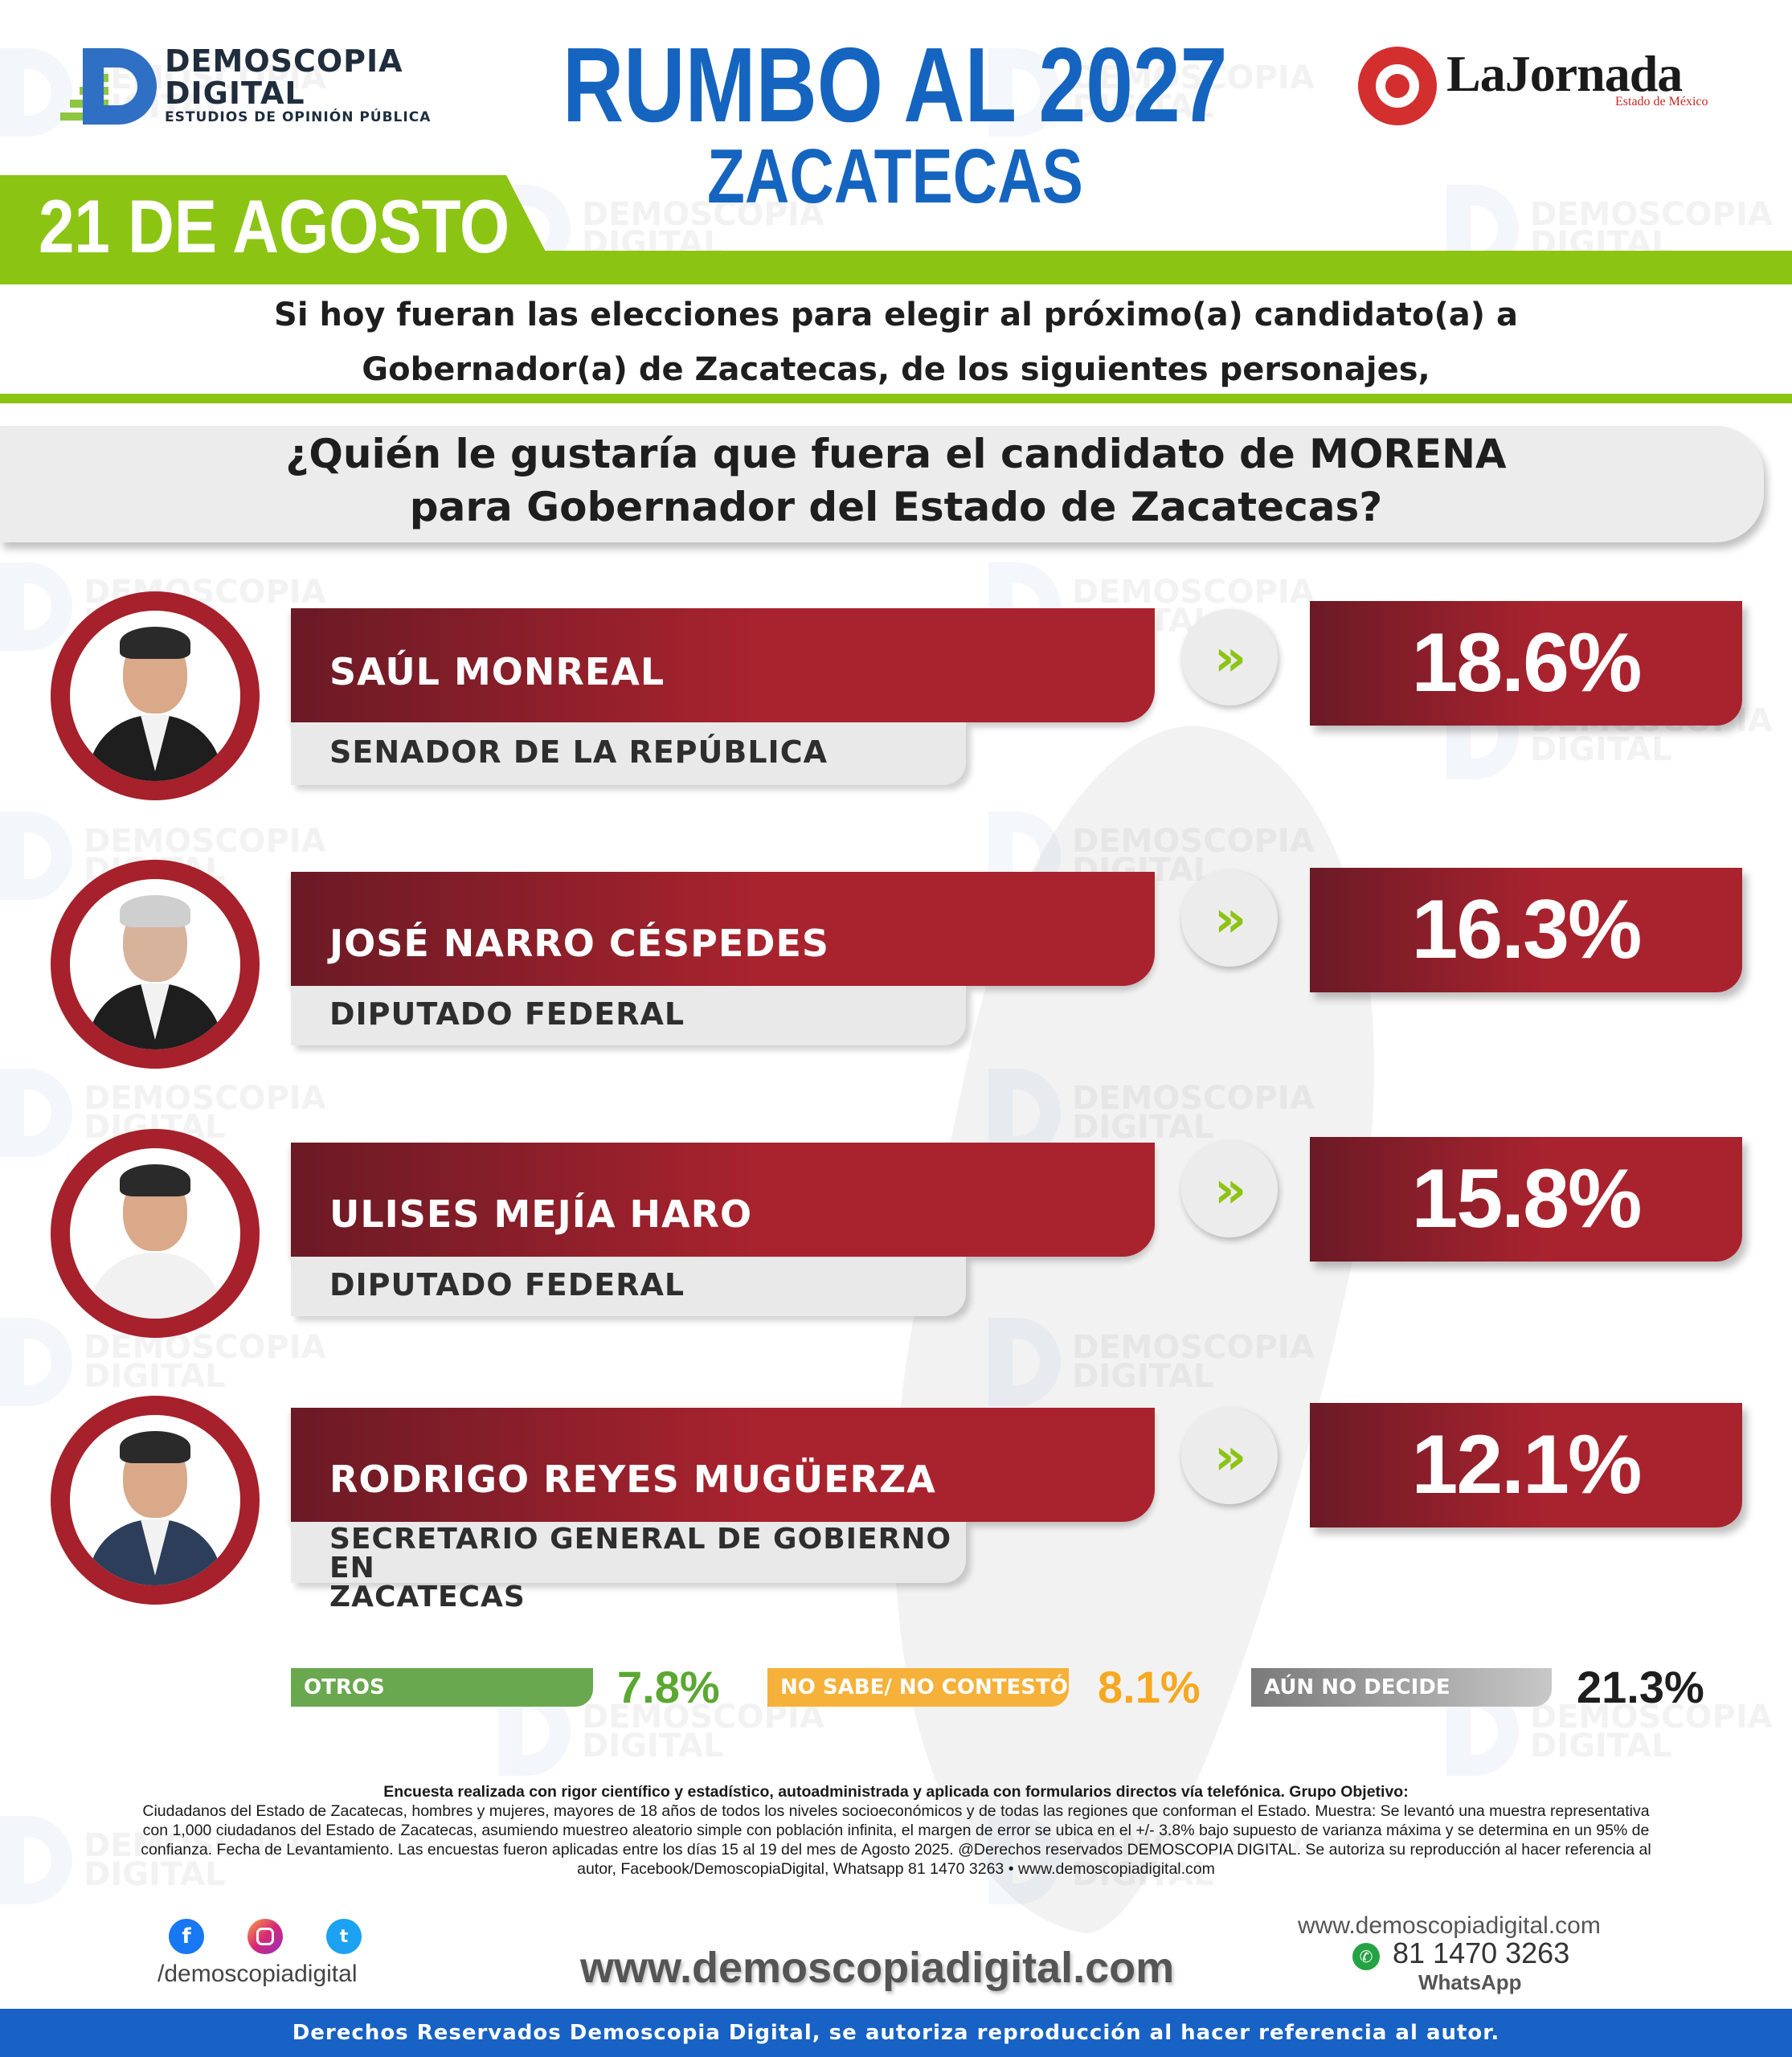 This screenshot has height=2057, width=1792. I want to click on candidate-name: RODRIGO REYES MUGÜERZA, so click(632, 1479).